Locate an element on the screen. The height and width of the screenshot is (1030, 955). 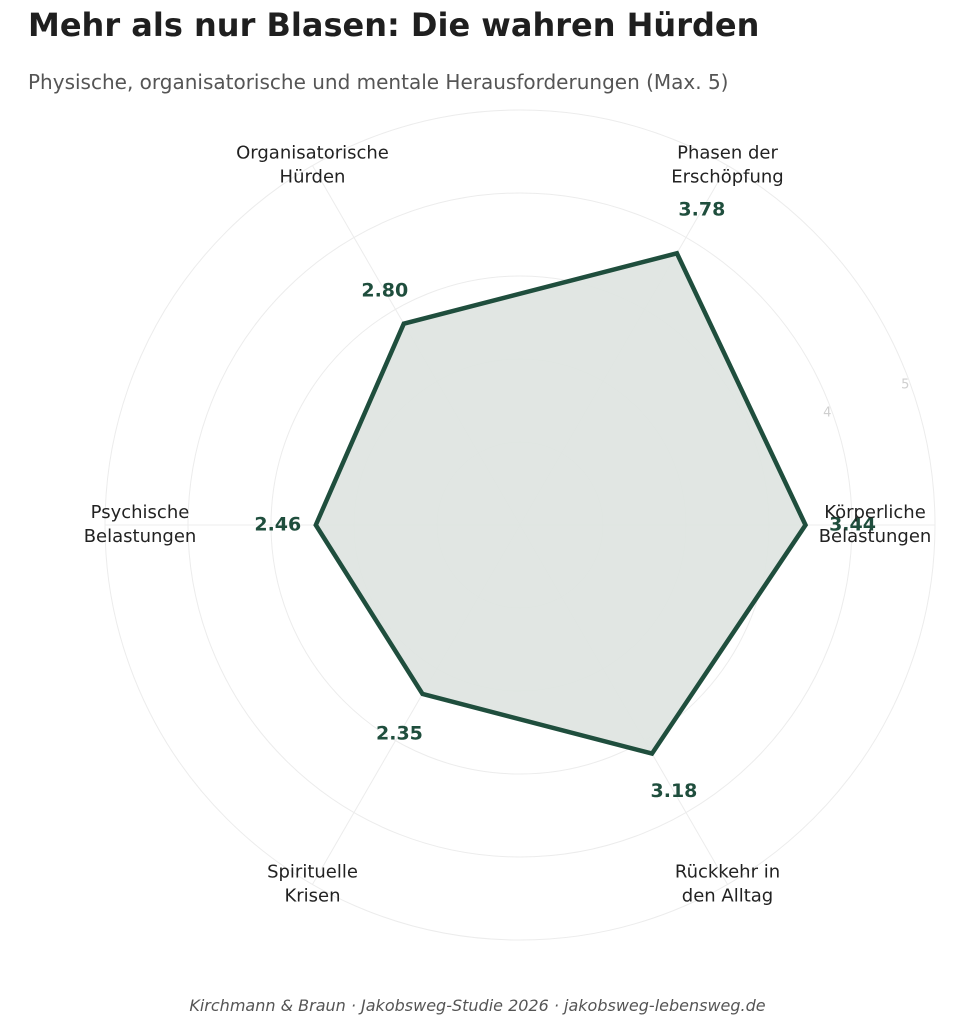
category-label-line: Körperliche is located at coordinates (875, 512).